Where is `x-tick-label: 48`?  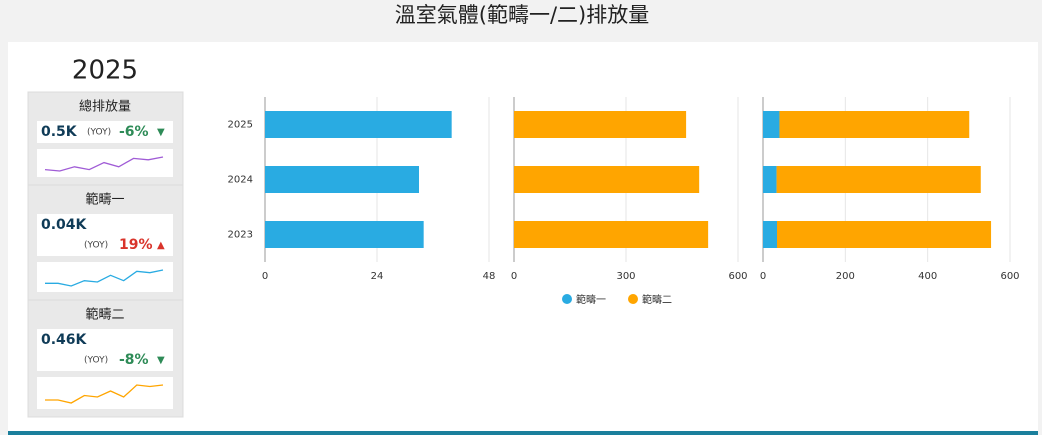
x-tick-label: 48 is located at coordinates (489, 276).